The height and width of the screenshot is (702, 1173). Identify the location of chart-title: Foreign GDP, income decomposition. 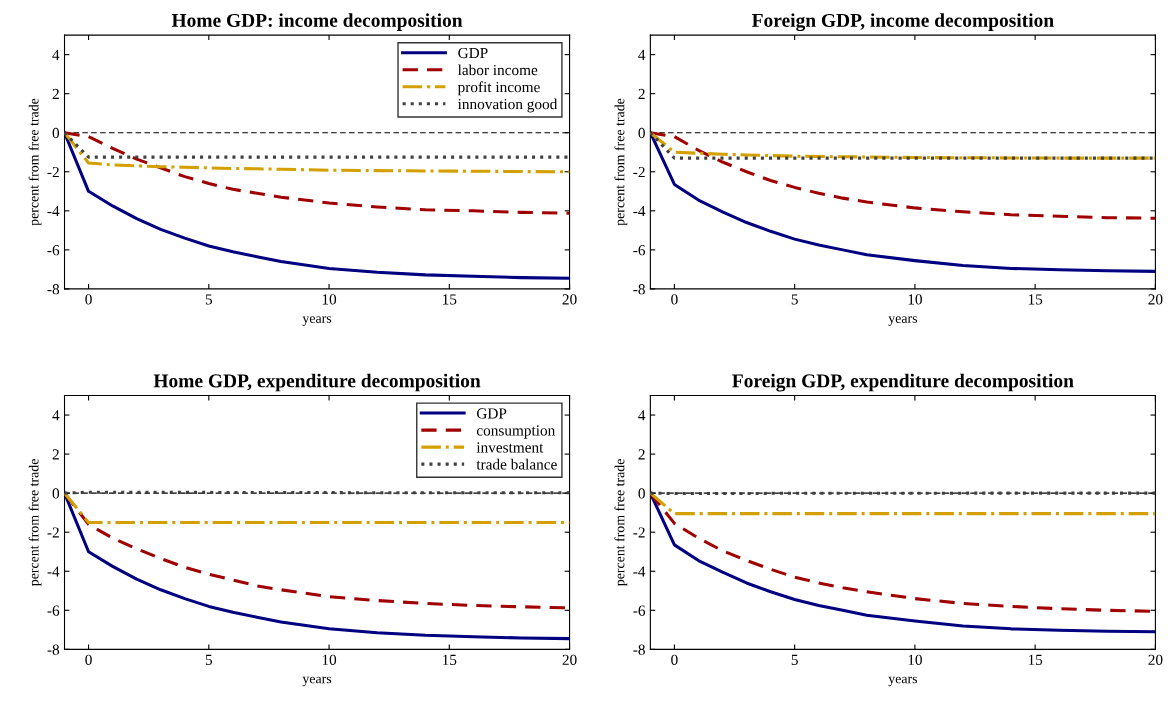
(902, 22).